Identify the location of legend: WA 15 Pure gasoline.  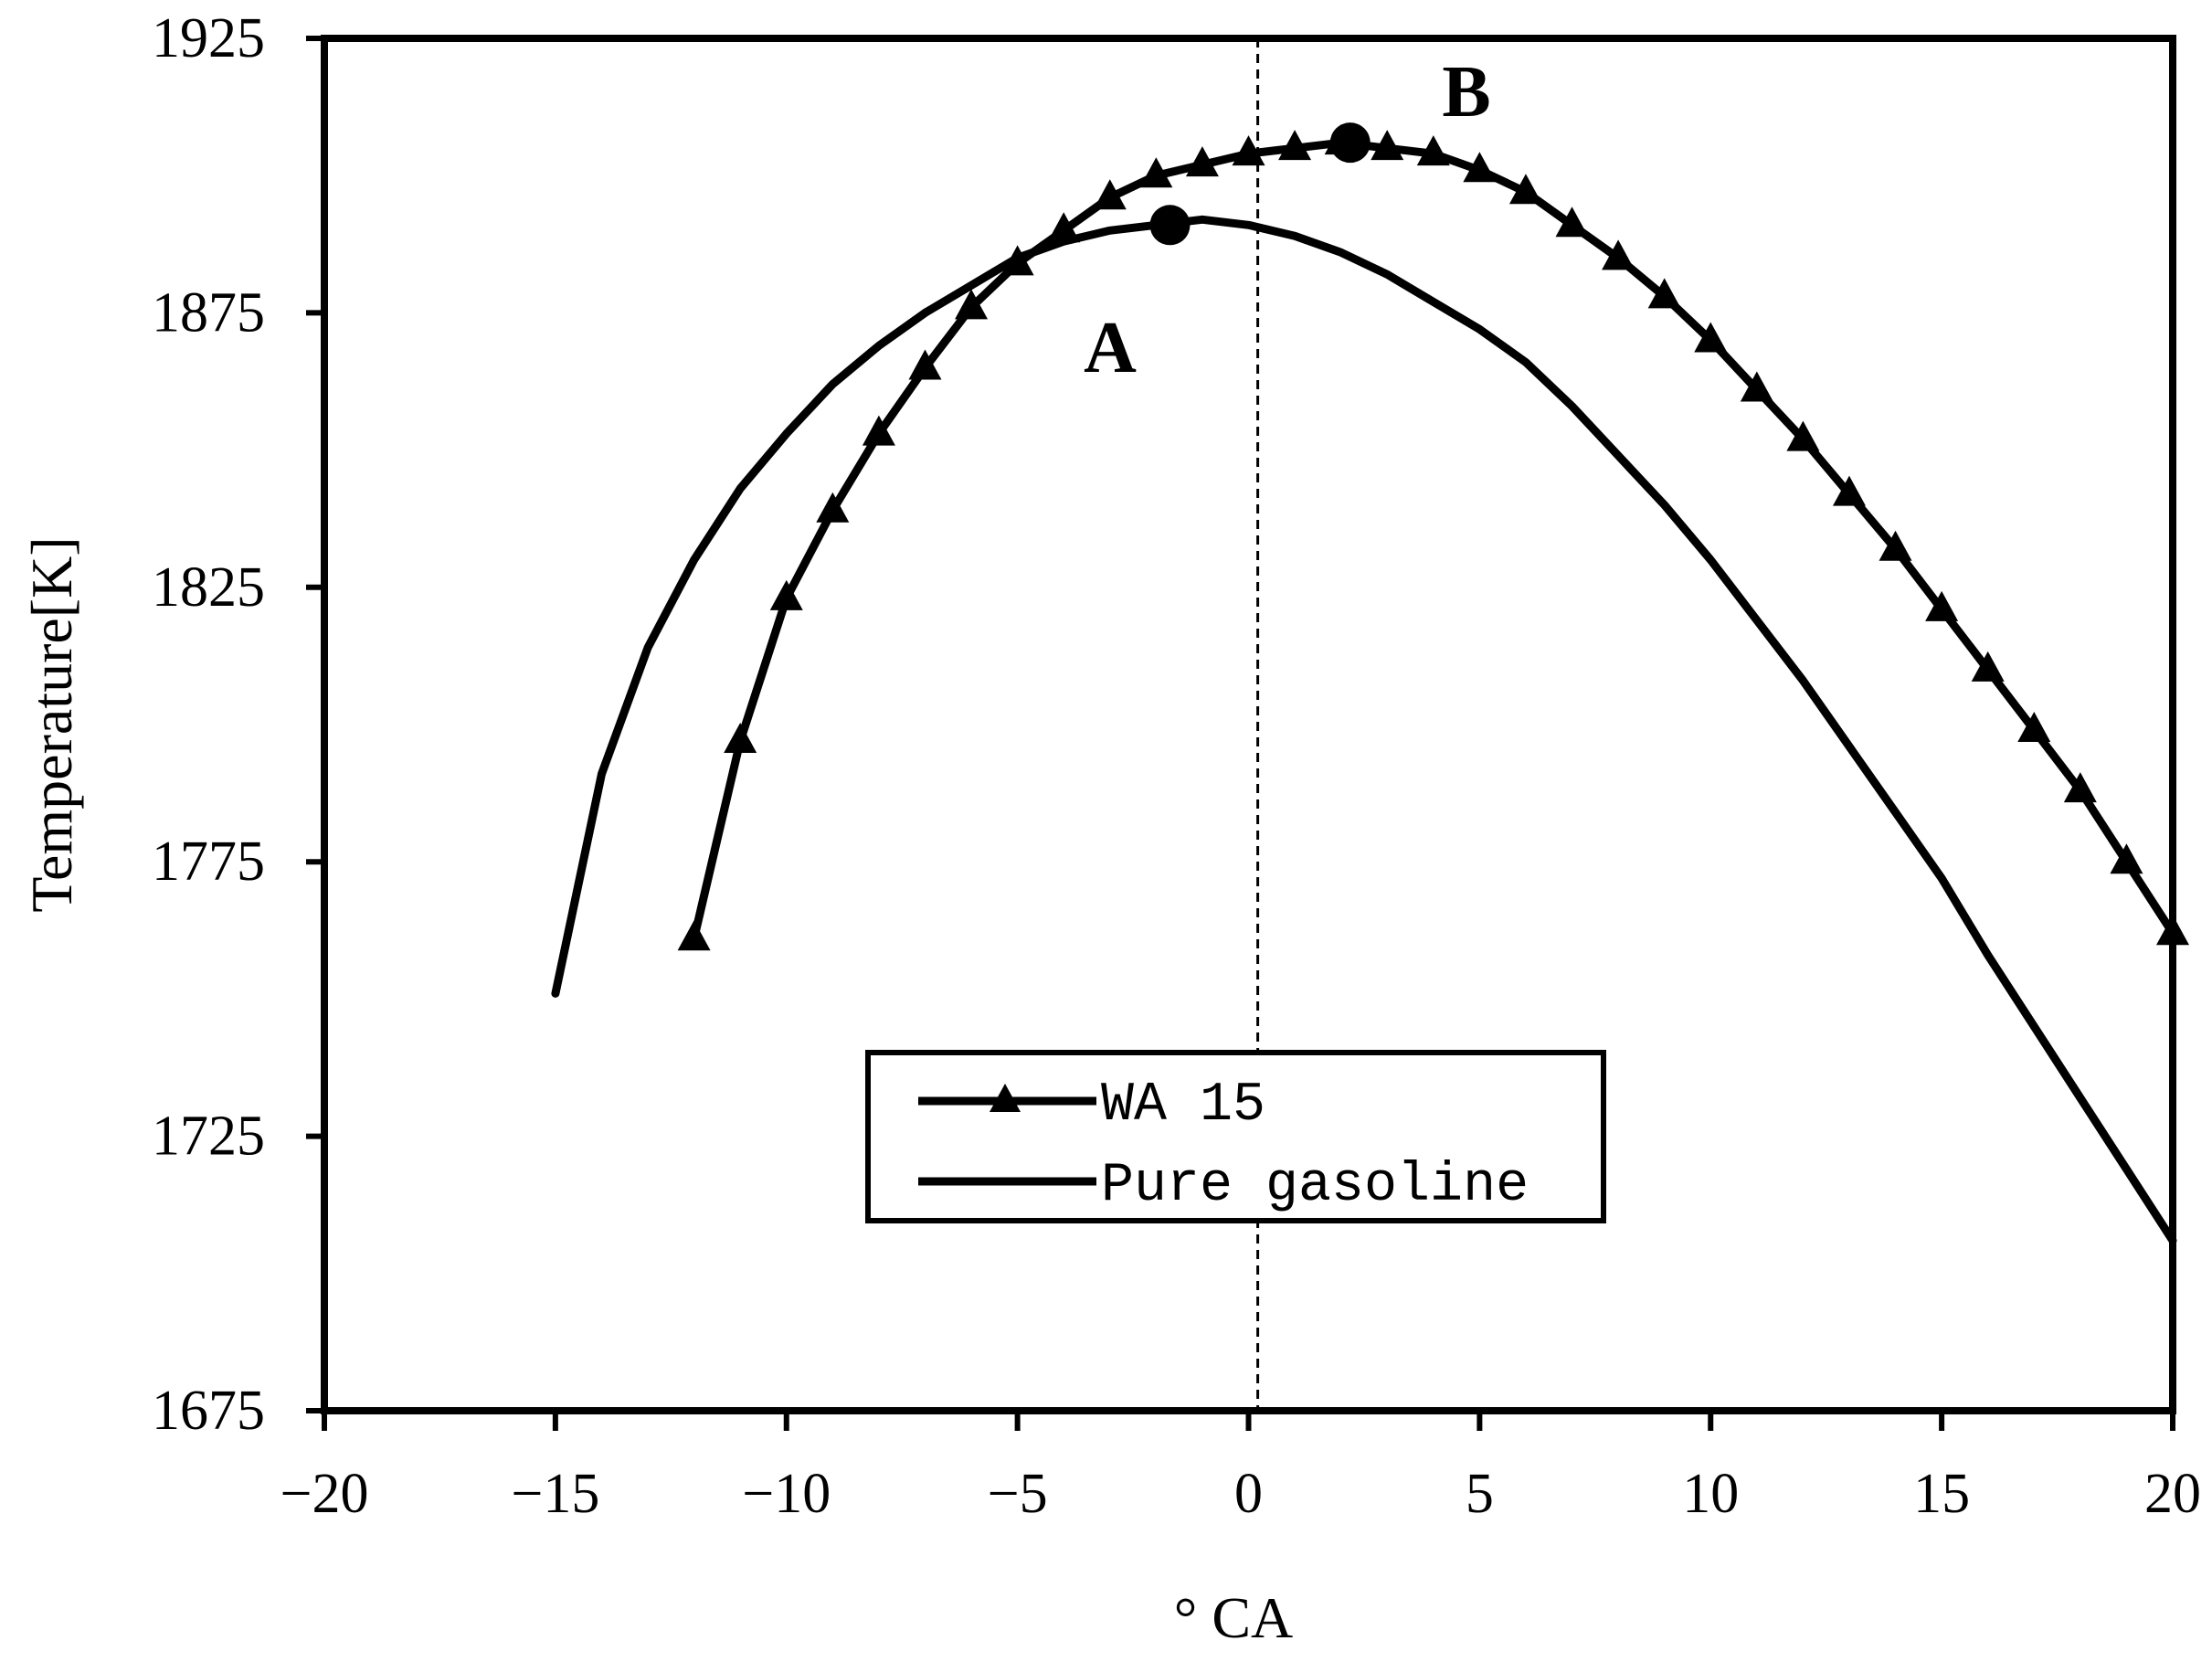
(1235, 1136).